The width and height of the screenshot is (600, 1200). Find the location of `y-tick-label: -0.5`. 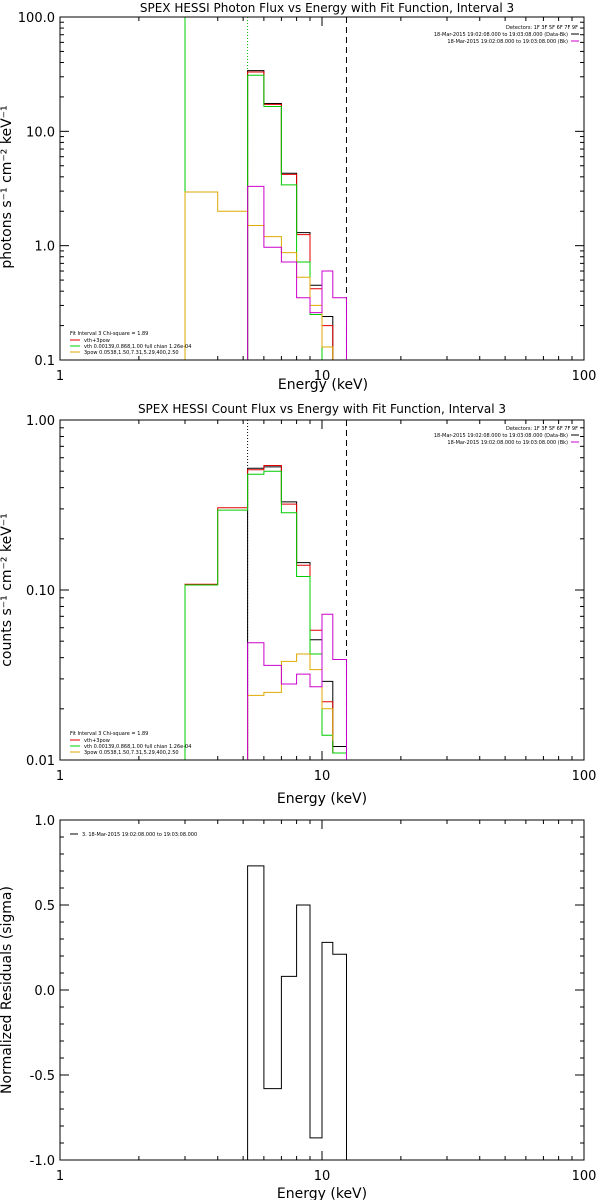

y-tick-label: -0.5 is located at coordinates (42, 1076).